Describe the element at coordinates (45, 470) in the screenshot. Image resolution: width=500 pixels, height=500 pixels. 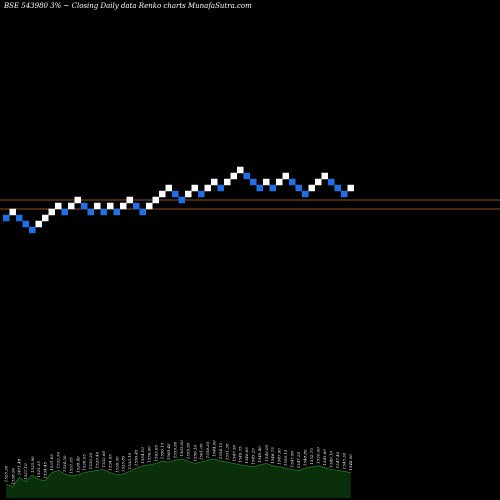
I see `volume-value-label: 1534.45` at that location.